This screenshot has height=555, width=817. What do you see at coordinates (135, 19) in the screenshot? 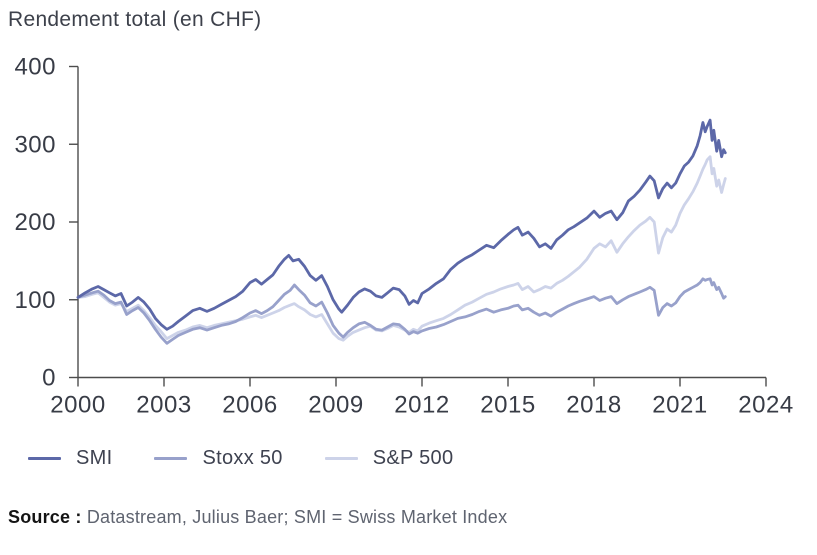
I see `chart-title: Rendement total (en CHF)` at bounding box center [135, 19].